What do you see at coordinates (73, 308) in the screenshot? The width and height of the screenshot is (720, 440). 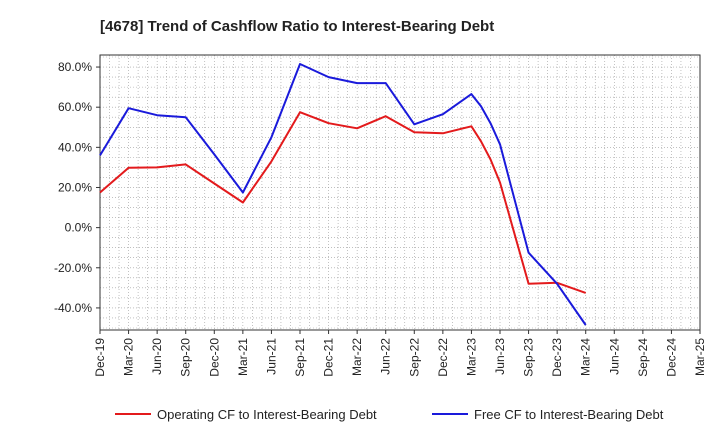 I see `y-tick-label: -40.0%` at bounding box center [73, 308].